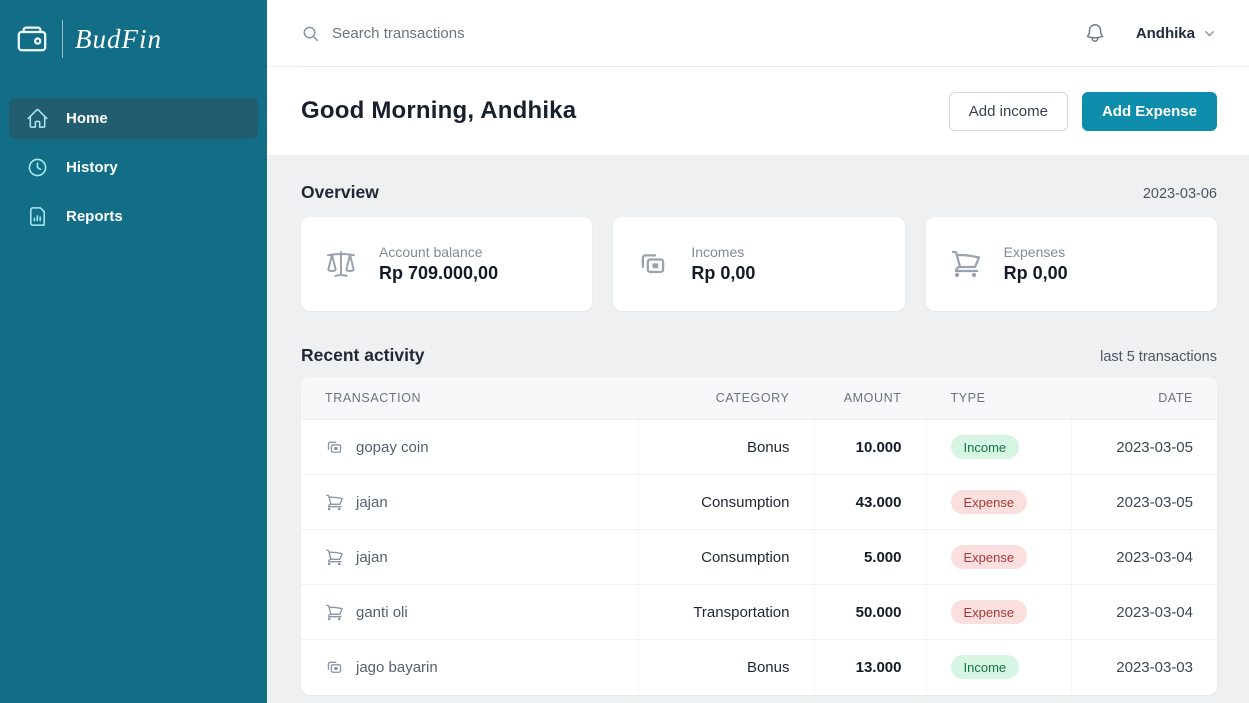 This screenshot has height=703, width=1249. I want to click on clock-icon, so click(37, 167).